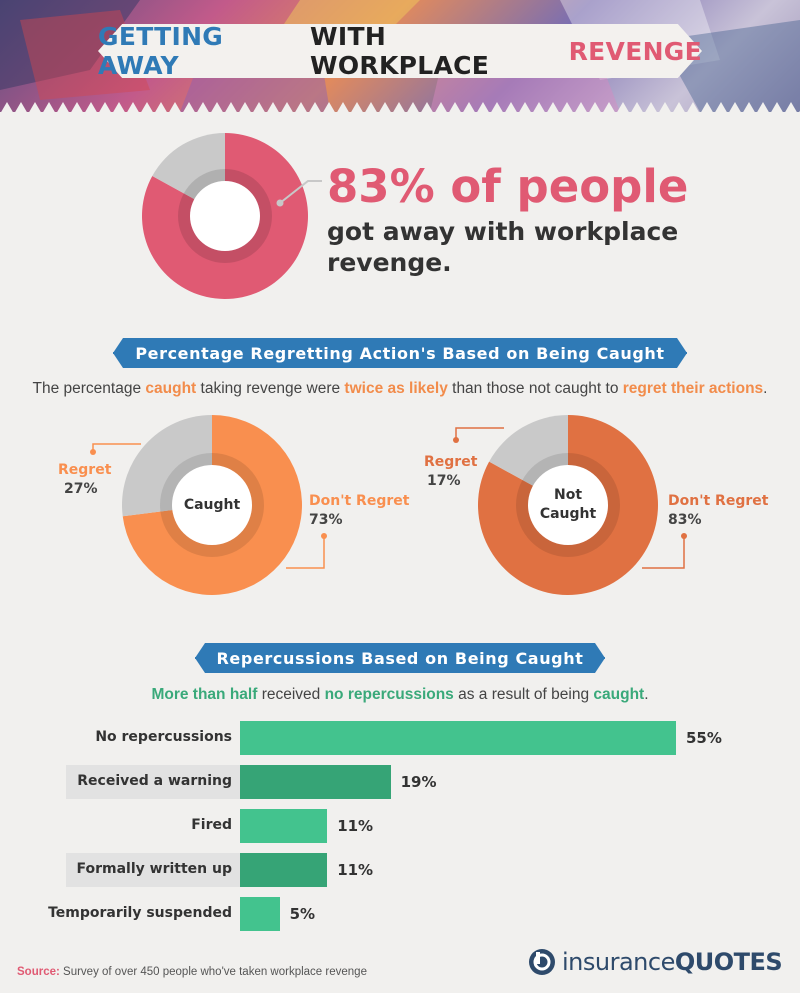 The height and width of the screenshot is (993, 800). Describe the element at coordinates (85, 470) in the screenshot. I see `caught-regret-label: Regret` at that location.